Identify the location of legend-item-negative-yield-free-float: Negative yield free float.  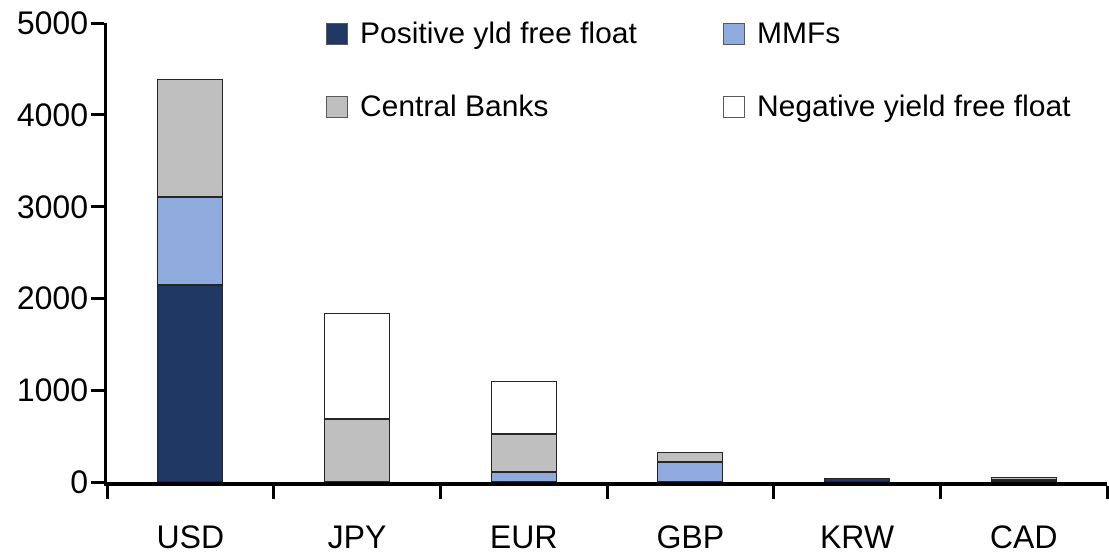
(897, 107).